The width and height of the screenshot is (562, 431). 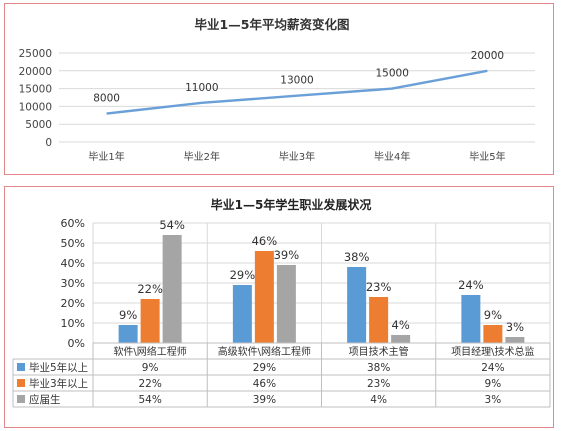 What do you see at coordinates (515, 327) in the screenshot?
I see `bar-data-label: 3%` at bounding box center [515, 327].